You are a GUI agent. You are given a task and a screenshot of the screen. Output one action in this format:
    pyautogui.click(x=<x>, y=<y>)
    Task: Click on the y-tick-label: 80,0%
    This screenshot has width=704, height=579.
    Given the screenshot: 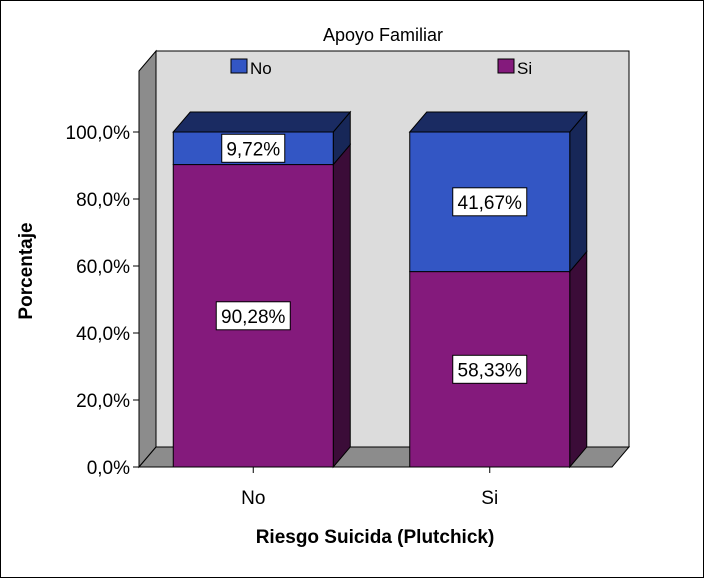 What is the action you would take?
    pyautogui.click(x=103, y=200)
    